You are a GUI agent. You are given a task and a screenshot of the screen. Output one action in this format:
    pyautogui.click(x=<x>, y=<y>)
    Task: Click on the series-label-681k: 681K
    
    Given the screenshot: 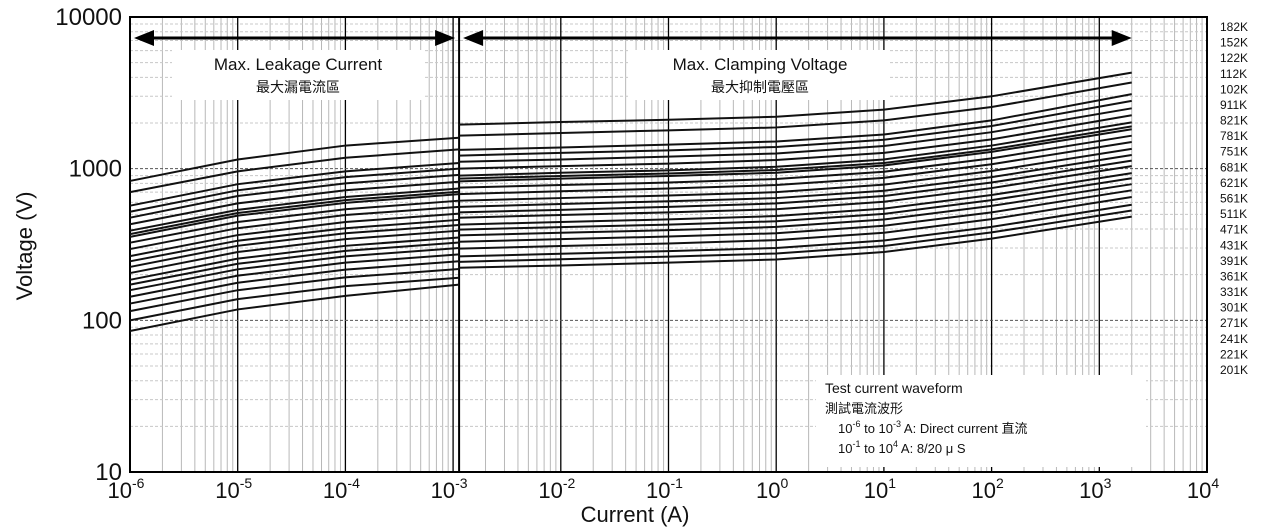 What is the action you would take?
    pyautogui.click(x=1234, y=167)
    